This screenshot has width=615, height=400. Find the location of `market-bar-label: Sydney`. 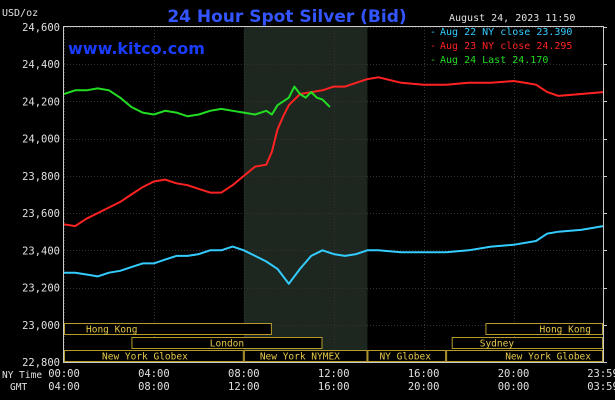

market-bar-label: Sydney is located at coordinates (497, 344).